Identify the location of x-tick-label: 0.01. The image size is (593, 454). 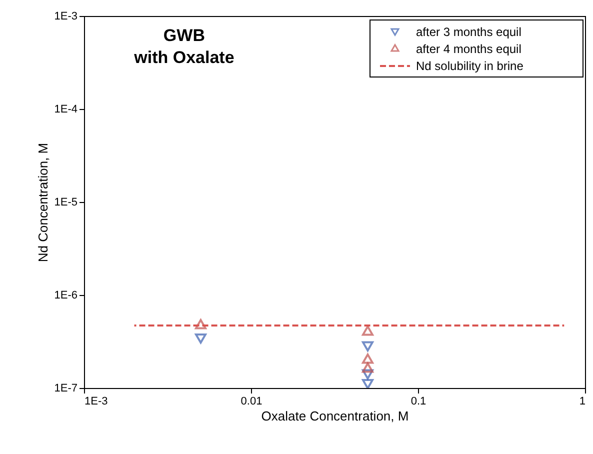
(251, 402).